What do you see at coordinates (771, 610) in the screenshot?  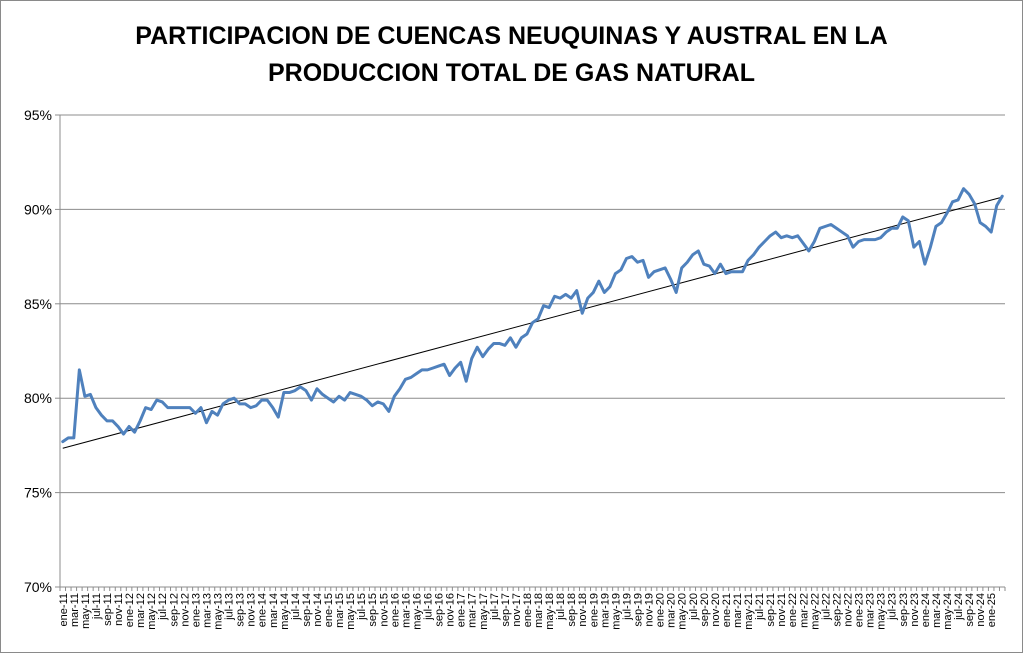 I see `x-tick-label: sep-21` at bounding box center [771, 610].